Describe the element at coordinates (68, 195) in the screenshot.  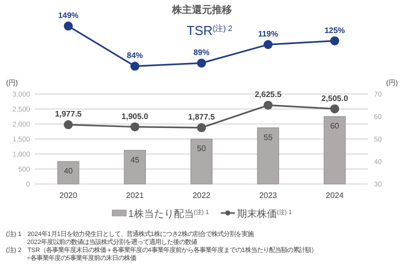
I see `x-tick-label: 2020` at that location.